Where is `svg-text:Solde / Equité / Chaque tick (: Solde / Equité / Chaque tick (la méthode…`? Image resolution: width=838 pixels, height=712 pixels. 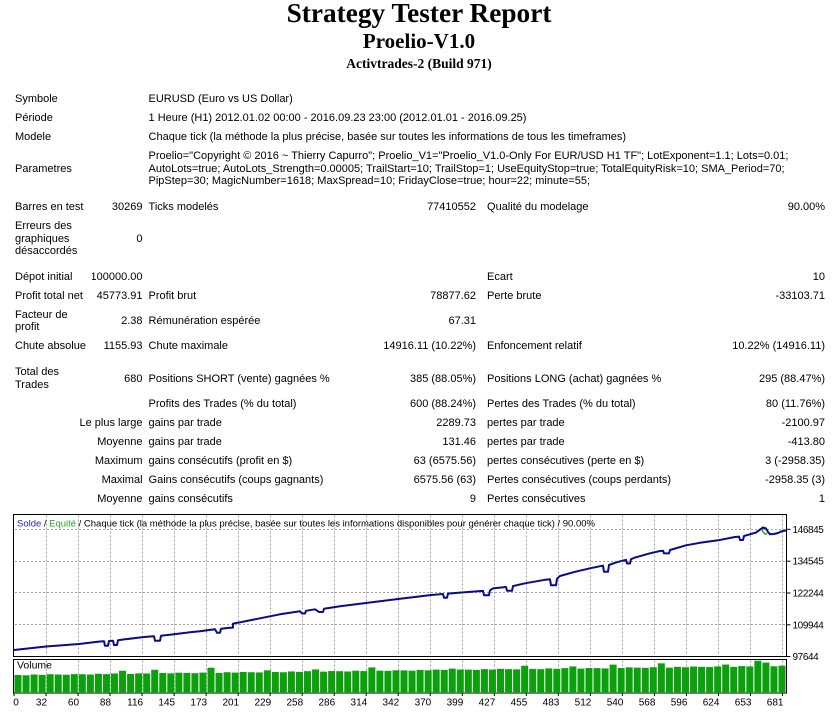
svg-text:Solde / Equité / Chaque tick (: Solde / Equité / Chaque tick (la méthode… is located at coordinates (306, 523).